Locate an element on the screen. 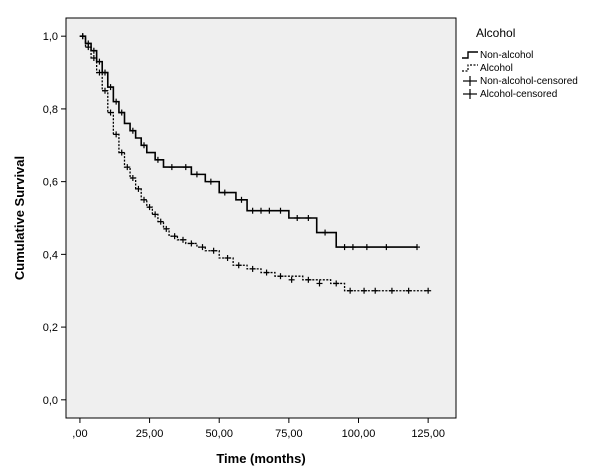 The height and width of the screenshot is (474, 600). x-tick-label: 75,00 is located at coordinates (289, 434).